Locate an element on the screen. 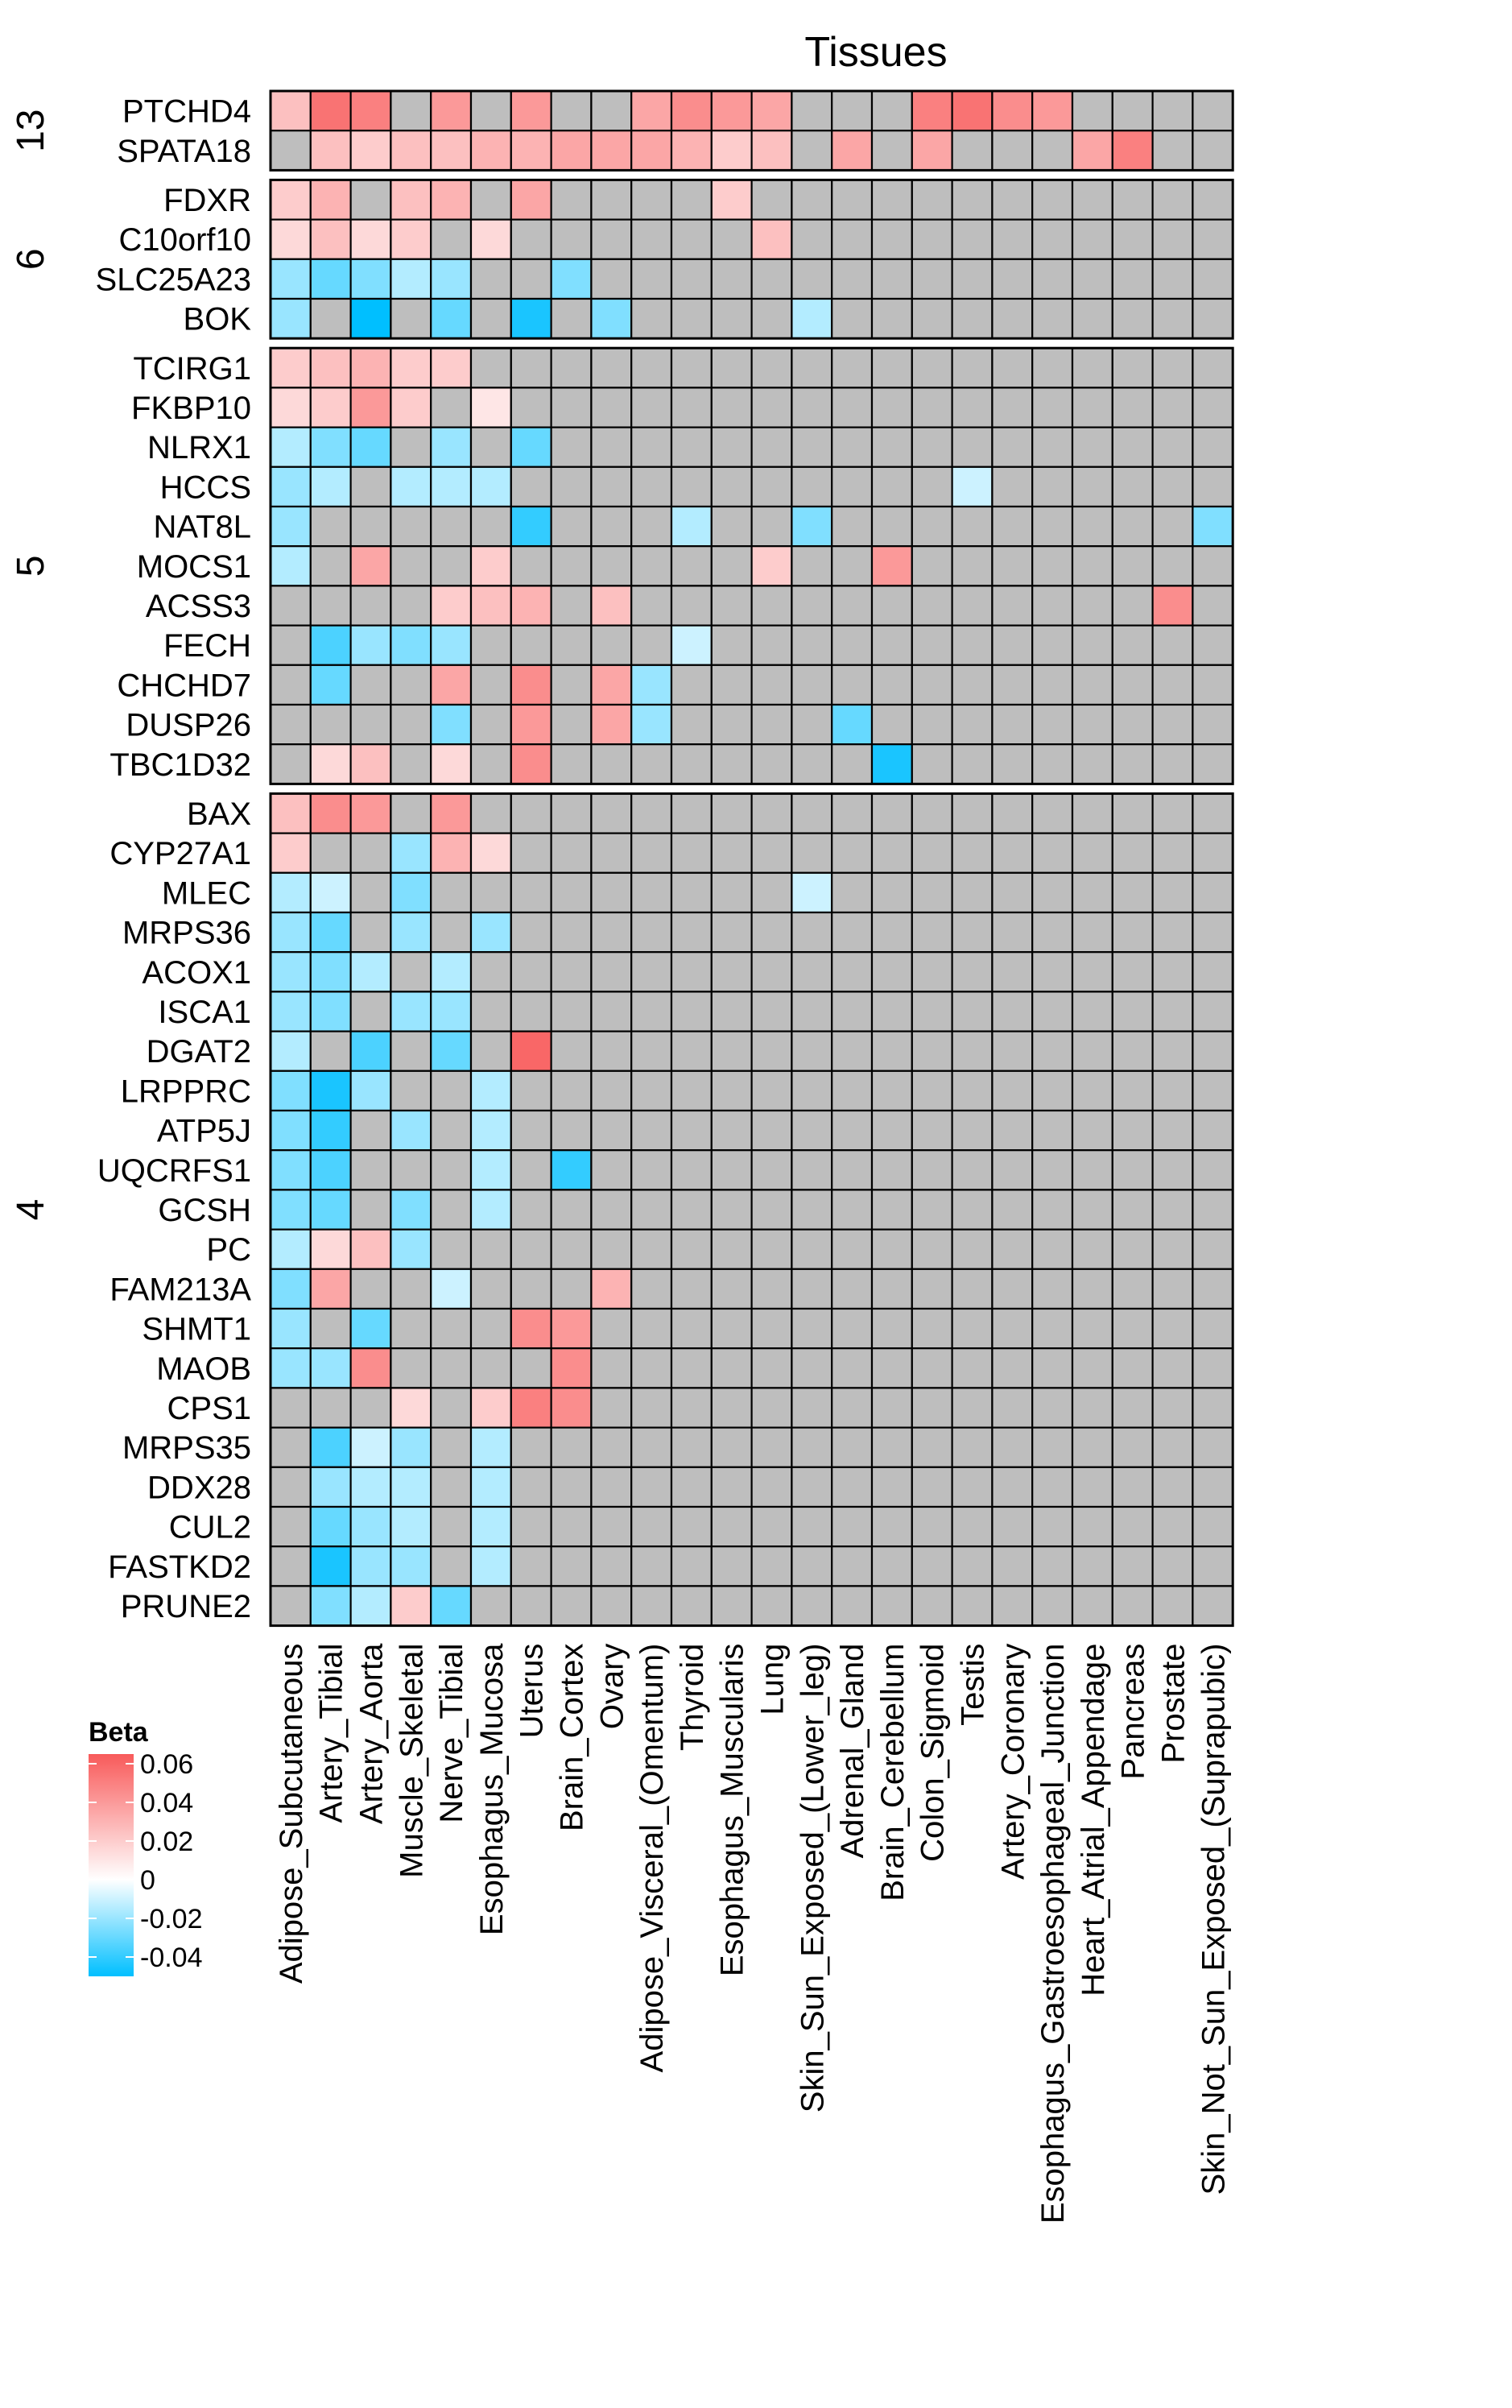  row-label: TBC1D32 is located at coordinates (180, 765).